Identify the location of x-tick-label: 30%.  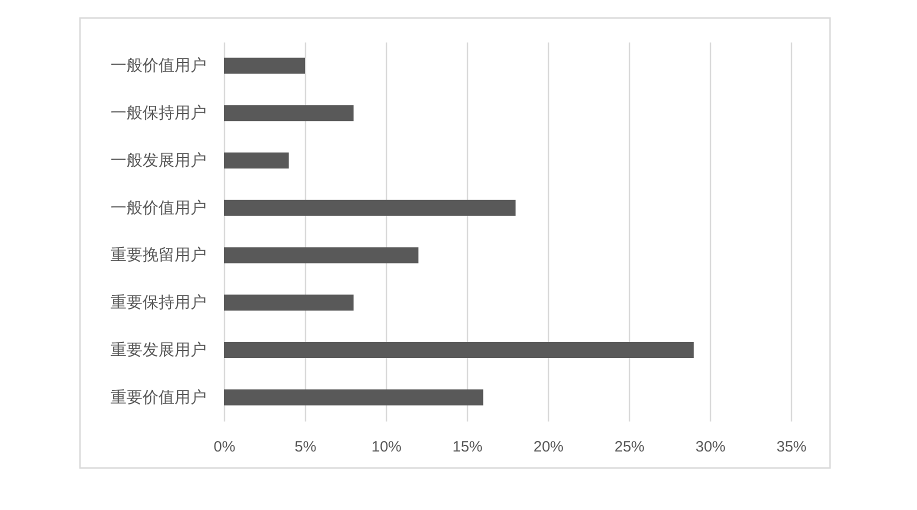
(710, 447).